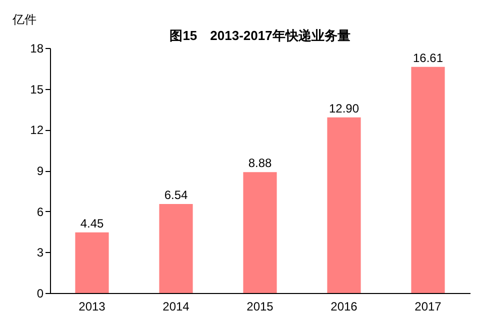 The height and width of the screenshot is (328, 488). Describe the element at coordinates (24, 19) in the screenshot. I see `y-axis-title: 亿件` at that location.